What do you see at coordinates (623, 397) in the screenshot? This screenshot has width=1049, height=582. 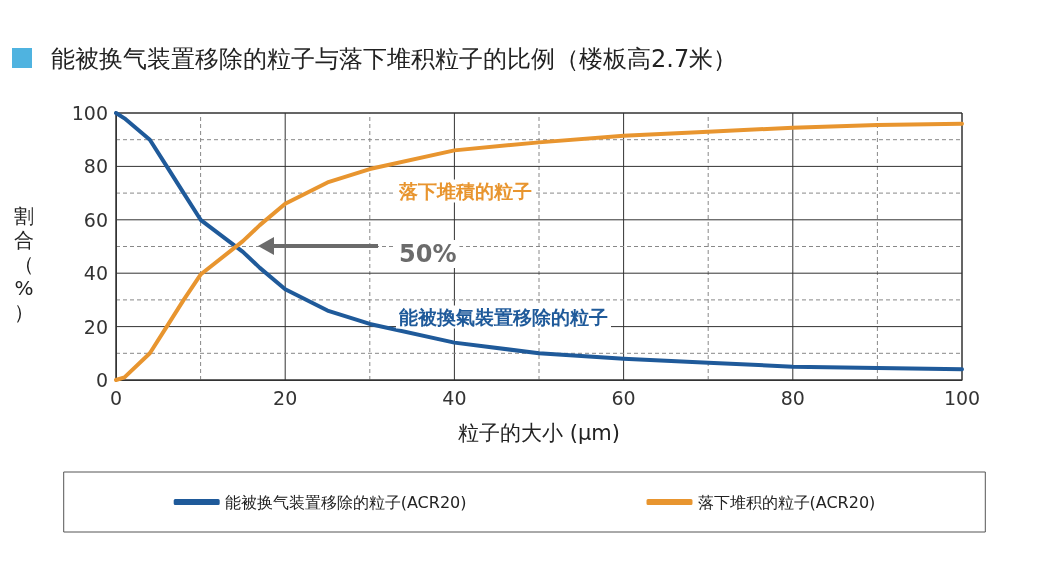 I see `x-tick-label: 60` at bounding box center [623, 397].